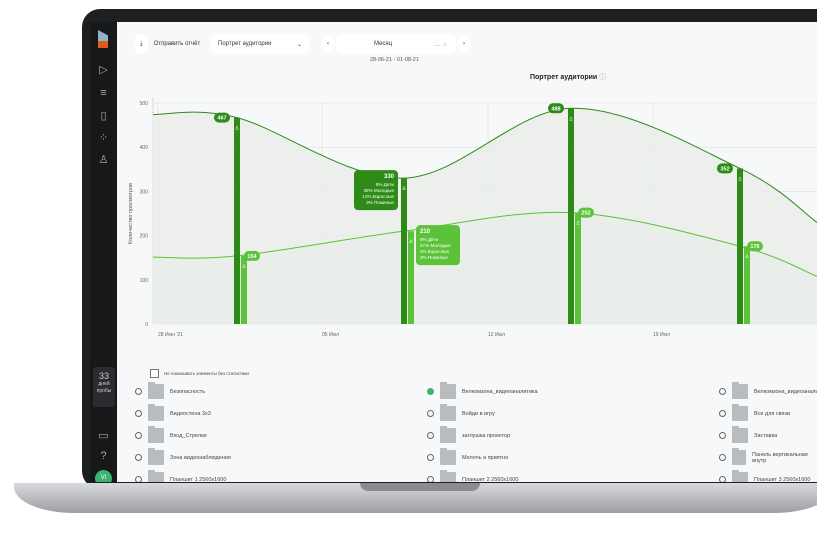 The image size is (817, 536). What do you see at coordinates (103, 93) in the screenshot?
I see `filter-icon: ≡` at bounding box center [103, 93].